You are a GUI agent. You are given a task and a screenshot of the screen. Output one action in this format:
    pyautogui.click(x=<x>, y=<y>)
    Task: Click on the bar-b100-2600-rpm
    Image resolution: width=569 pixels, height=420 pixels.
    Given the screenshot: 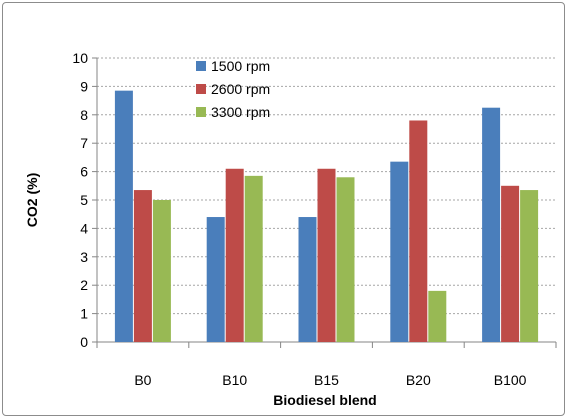 What is the action you would take?
    pyautogui.click(x=510, y=263)
    